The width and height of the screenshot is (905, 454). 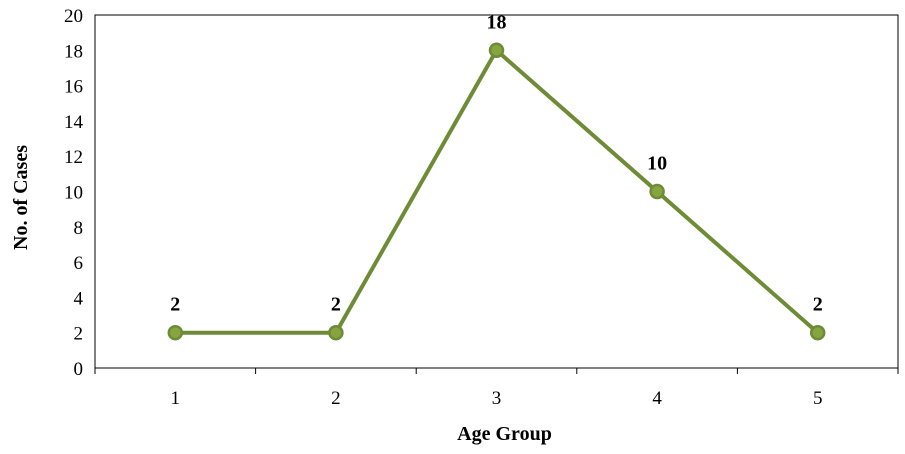 I want to click on x-tick-label: 1, so click(x=176, y=398).